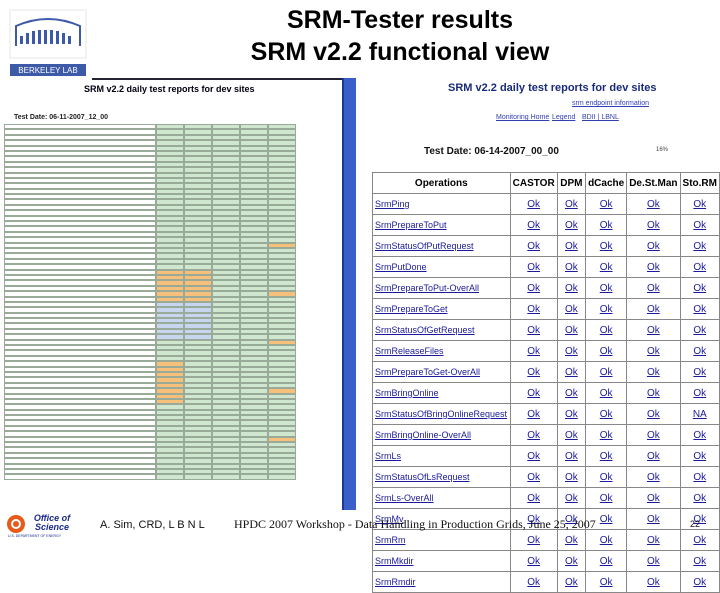  Describe the element at coordinates (441, 351) in the screenshot. I see `operation-link: SrmReleaseFiles` at that location.